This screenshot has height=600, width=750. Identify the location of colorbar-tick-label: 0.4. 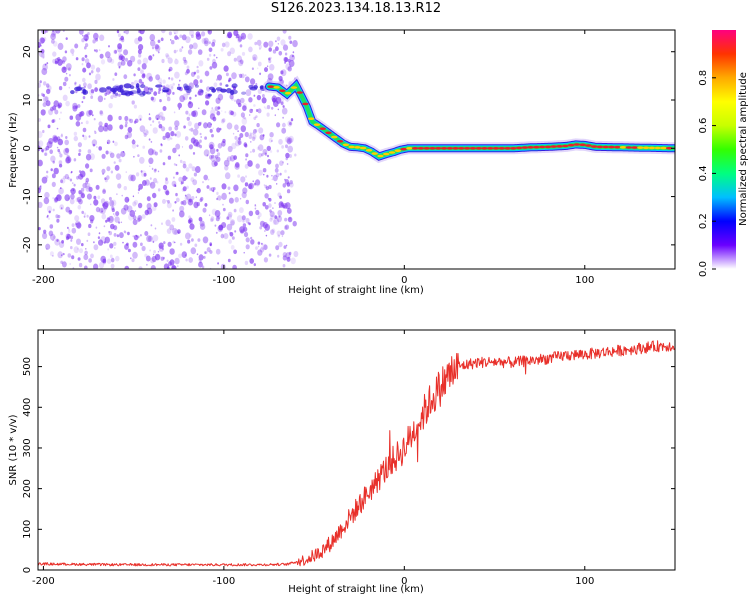
(703, 173).